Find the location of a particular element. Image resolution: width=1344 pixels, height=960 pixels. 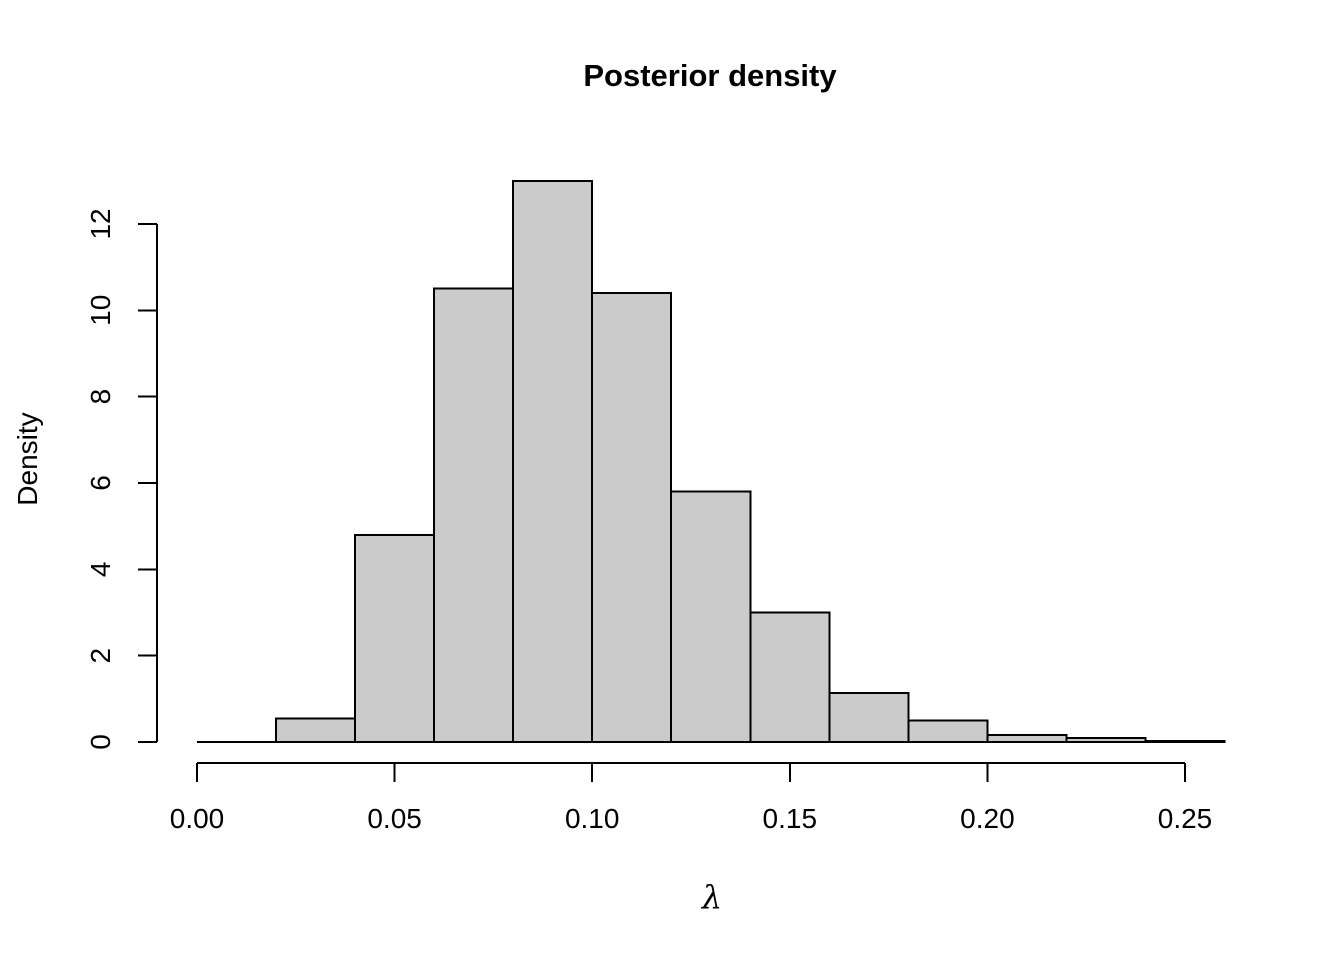

x-axis-tick-label: 0.20 is located at coordinates (987, 818).